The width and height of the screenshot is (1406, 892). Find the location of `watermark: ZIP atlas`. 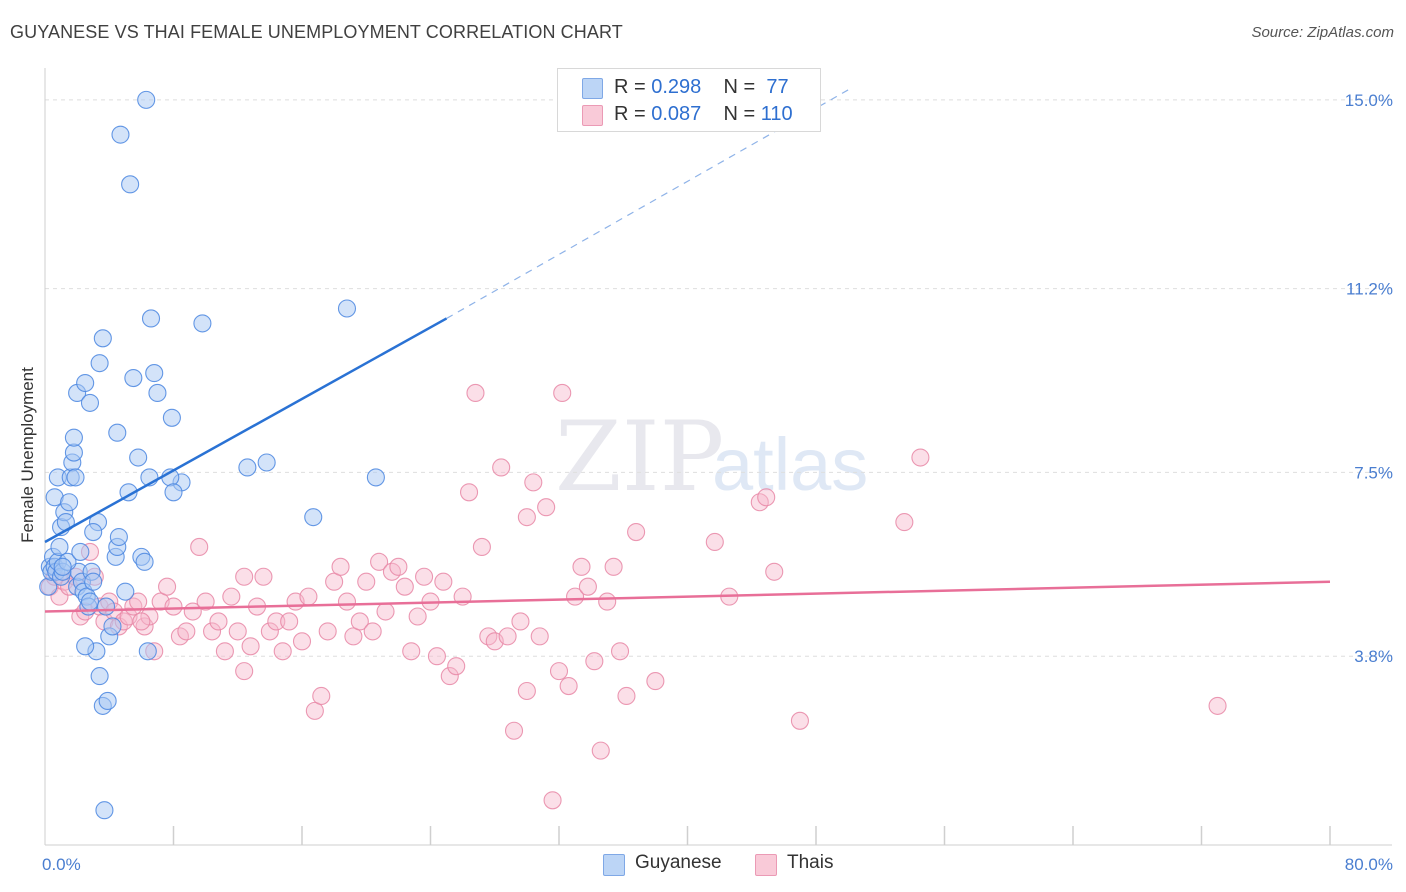

watermark: ZIP atlas is located at coordinates (711, 457).